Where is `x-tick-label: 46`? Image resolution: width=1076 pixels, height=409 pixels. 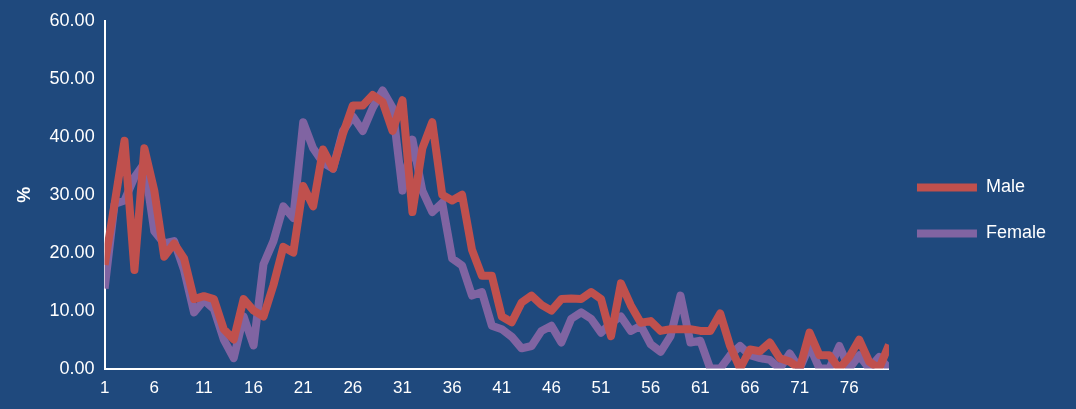
x-tick-label: 46 is located at coordinates (551, 388).